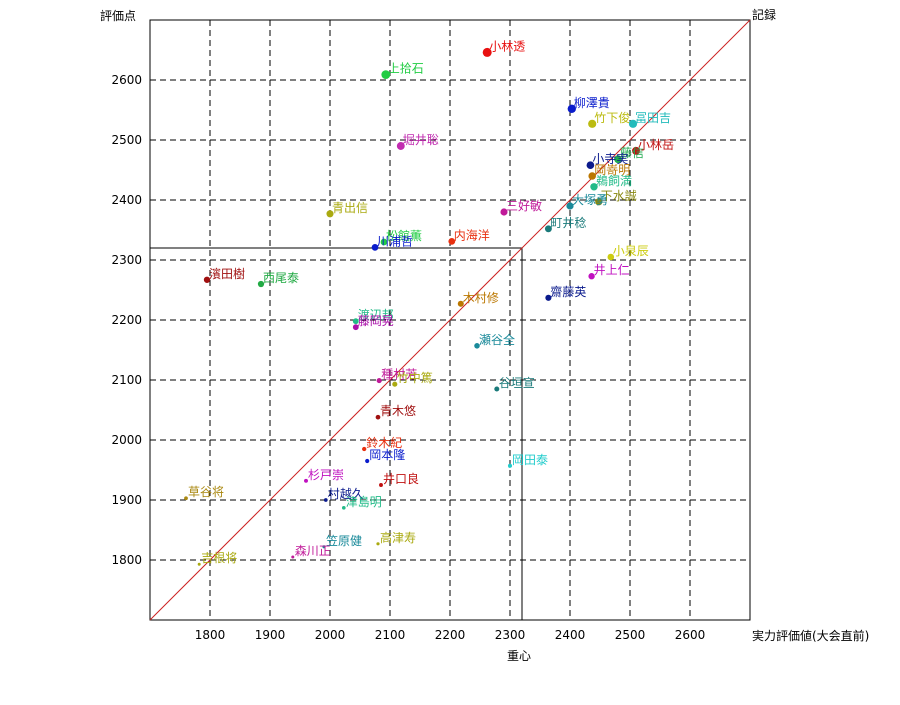 Image resolution: width=900 pixels, height=705 pixels. What do you see at coordinates (206, 492) in the screenshot?
I see `data-point-label: 草谷将` at bounding box center [206, 492].